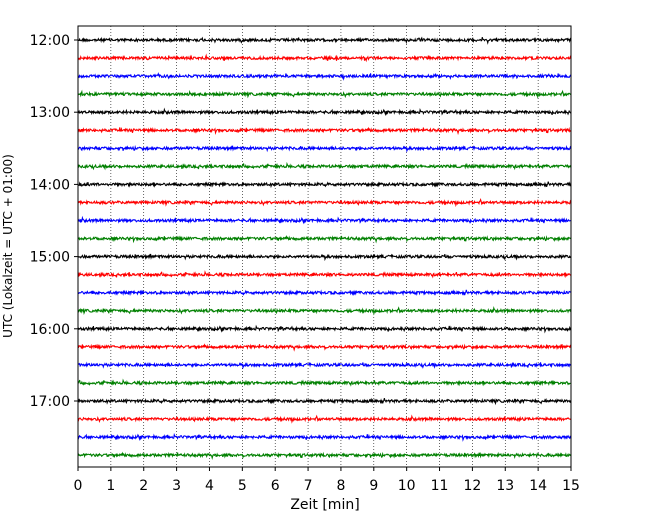 This screenshot has height=520, width=650. I want to click on y-axis-ticks: 12:00 13:00 14:00 15:00 16:00 17:00, so click(54, 221).